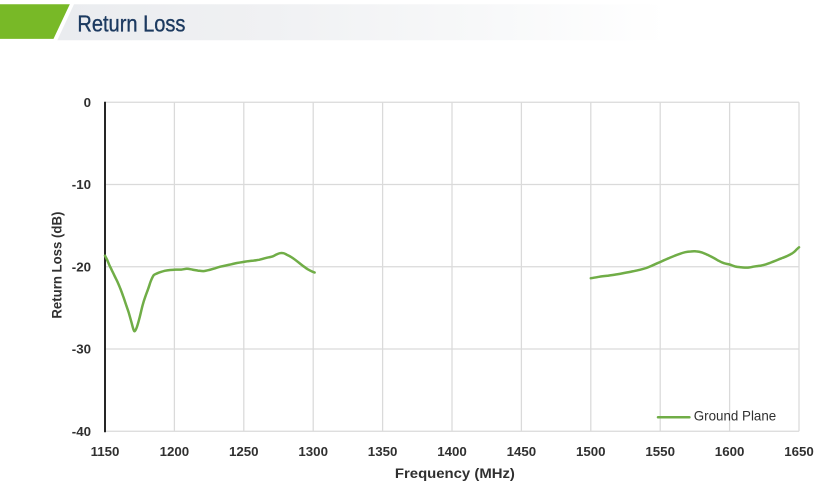  I want to click on svg-text: 1300, so click(313, 451).